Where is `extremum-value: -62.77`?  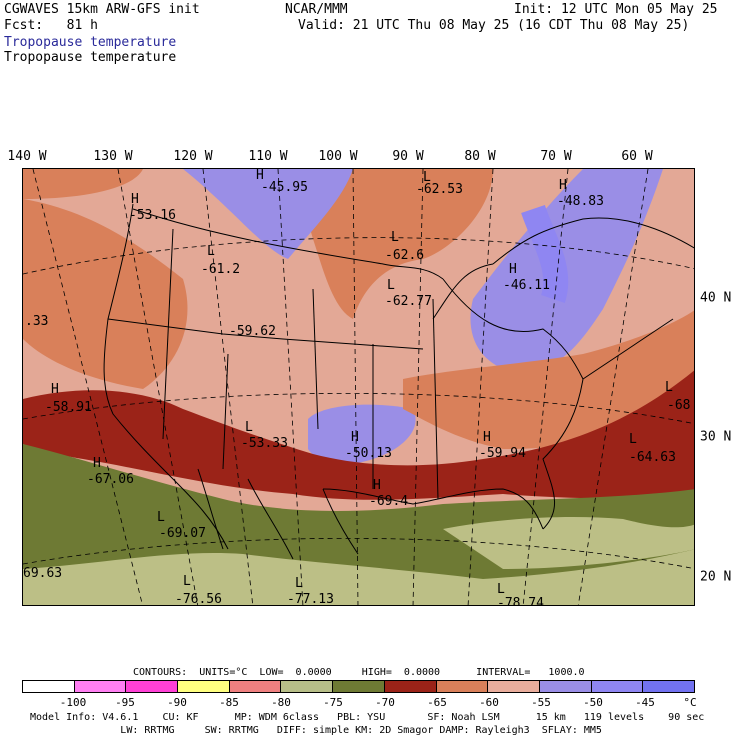
extremum-value: -62.77 is located at coordinates (408, 301).